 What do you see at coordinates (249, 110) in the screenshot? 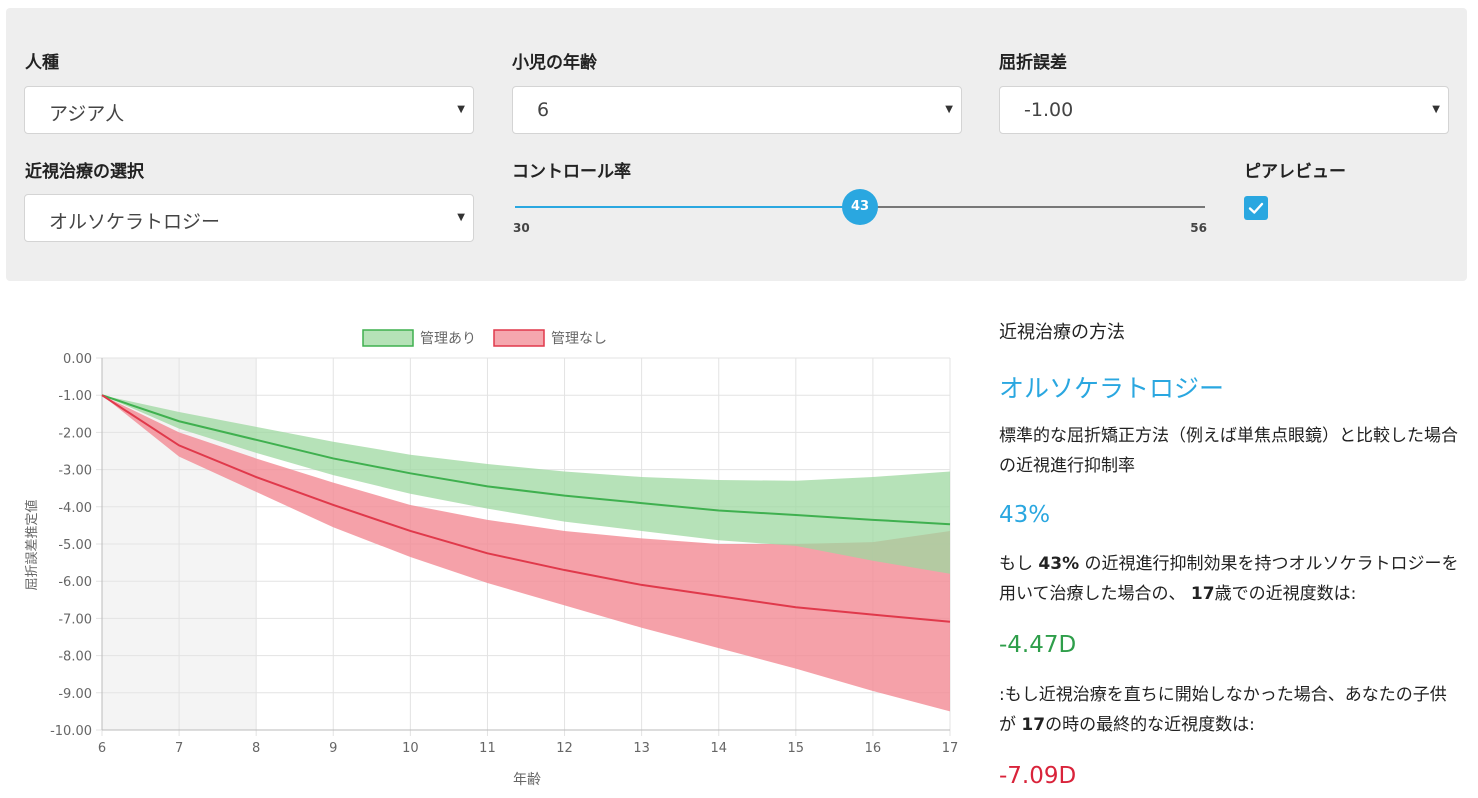
I see `race-select: アジア人 ▼` at bounding box center [249, 110].